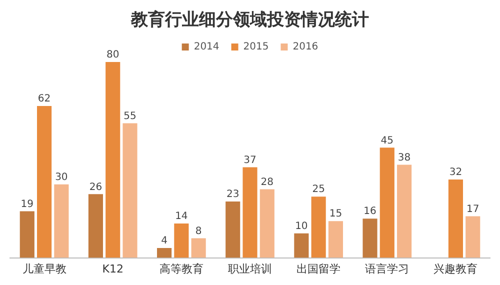 Image resolution: width=500 pixels, height=285 pixels. Describe the element at coordinates (456, 269) in the screenshot. I see `x-tick-label: 兴趣教育` at that location.